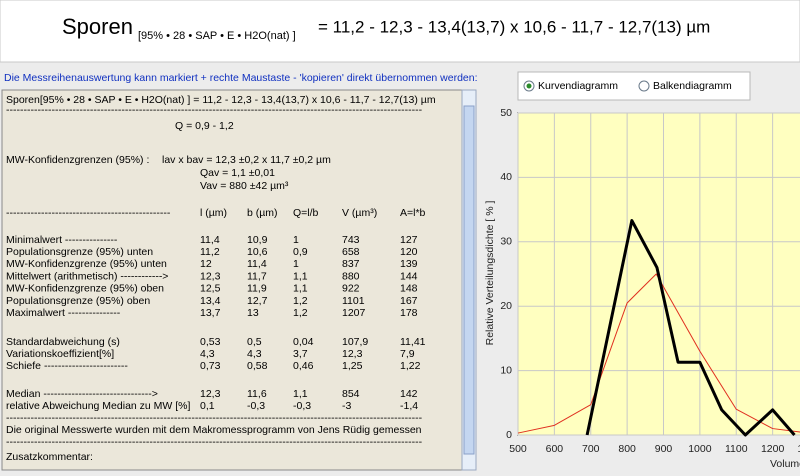  What do you see at coordinates (257, 394) in the screenshot?
I see `cell: 11,6` at bounding box center [257, 394].